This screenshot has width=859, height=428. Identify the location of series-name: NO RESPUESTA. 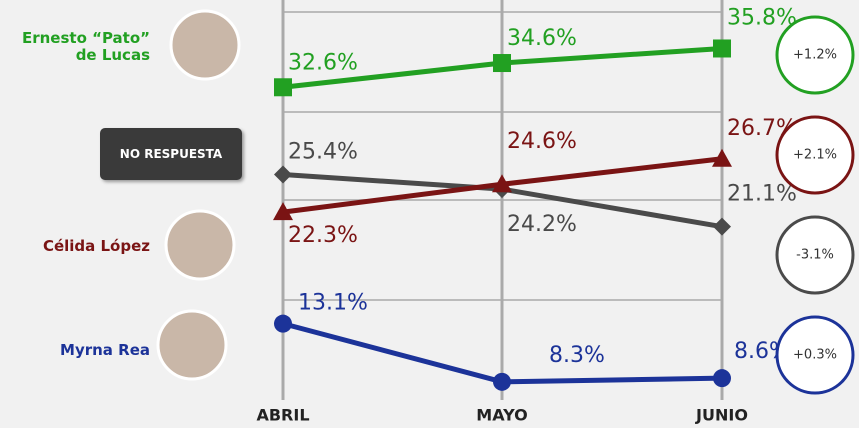
(171, 154).